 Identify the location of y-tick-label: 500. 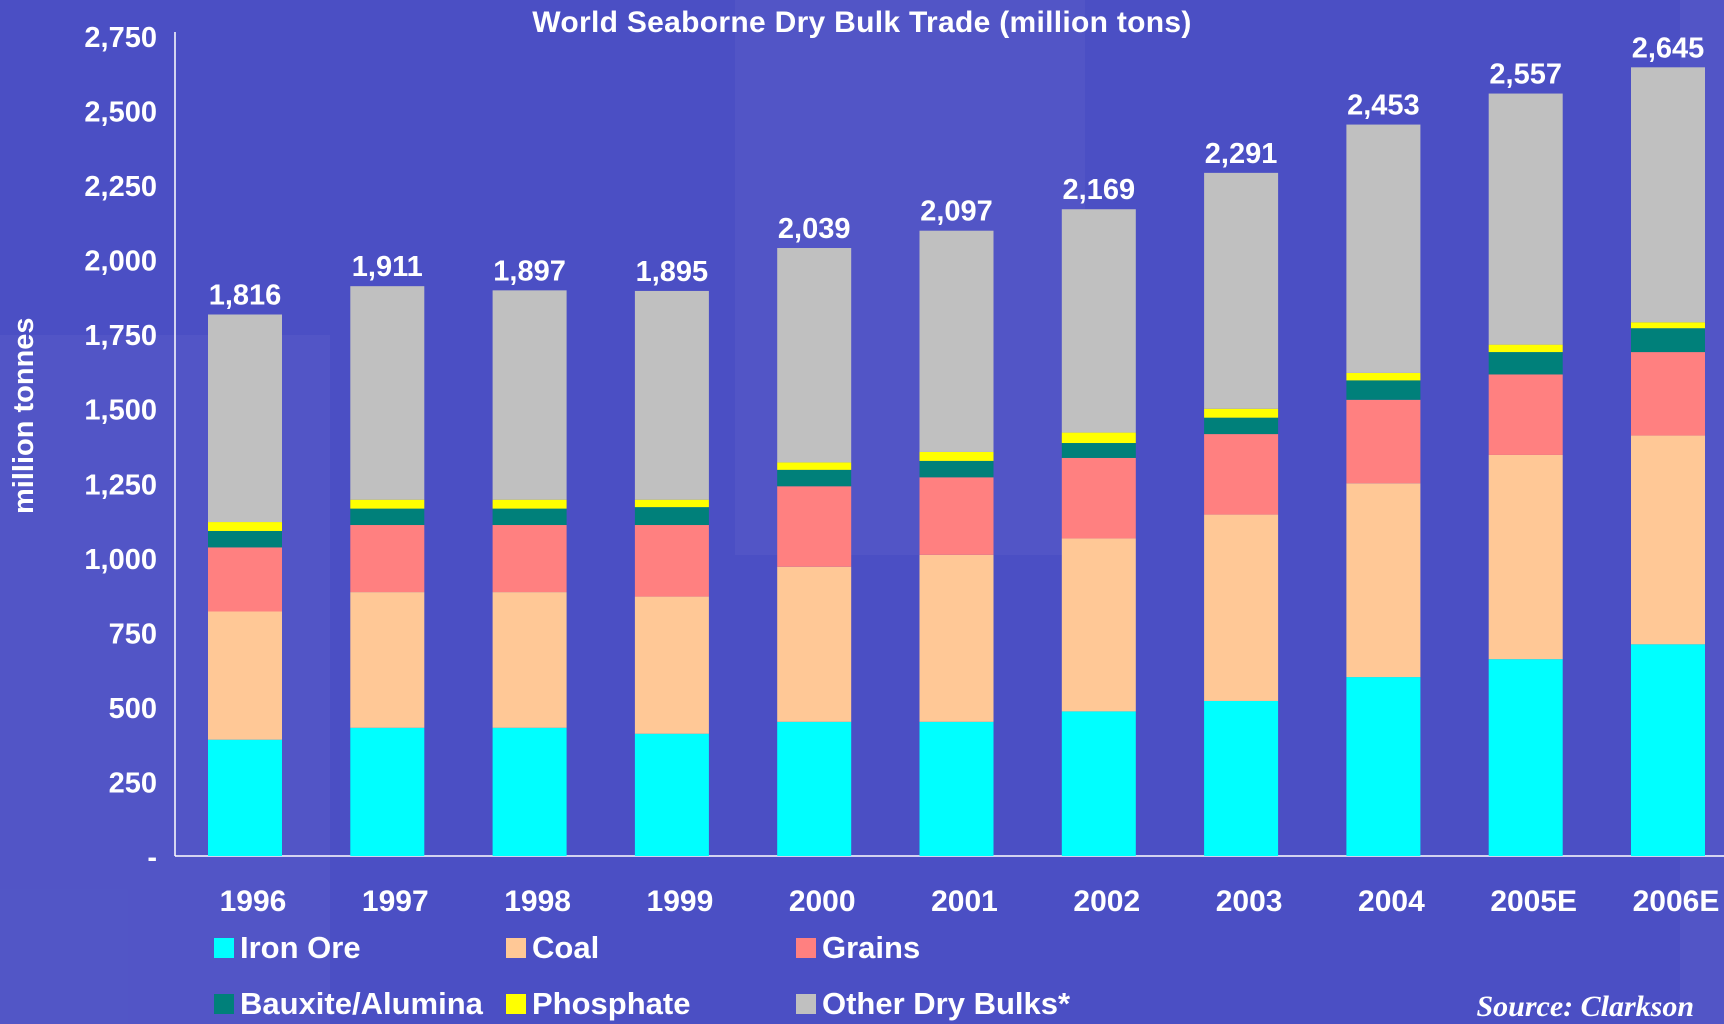
(133, 709).